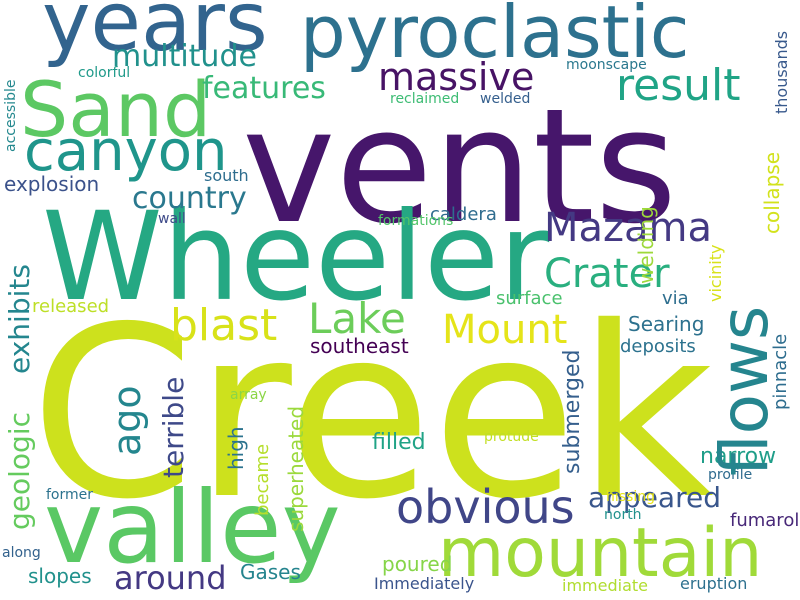 This screenshot has height=600, width=800. What do you see at coordinates (170, 578) in the screenshot?
I see `word-around: around` at bounding box center [170, 578].